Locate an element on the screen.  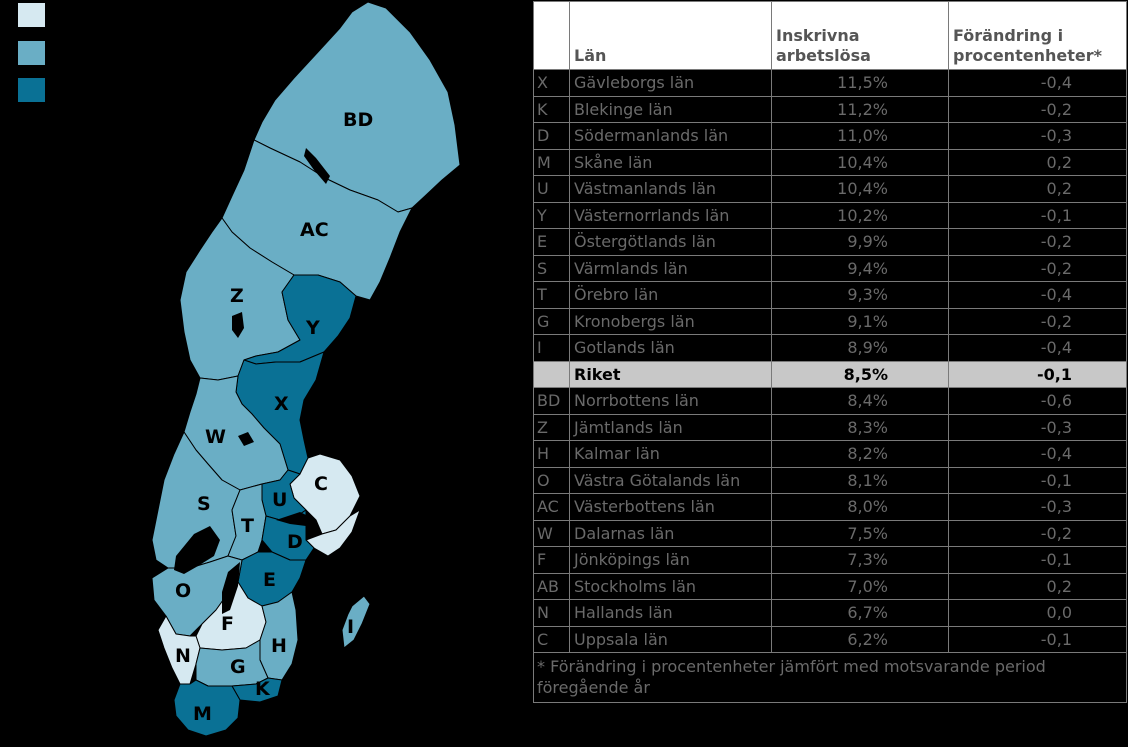
cell-rate: 9,3% is located at coordinates (860, 295).